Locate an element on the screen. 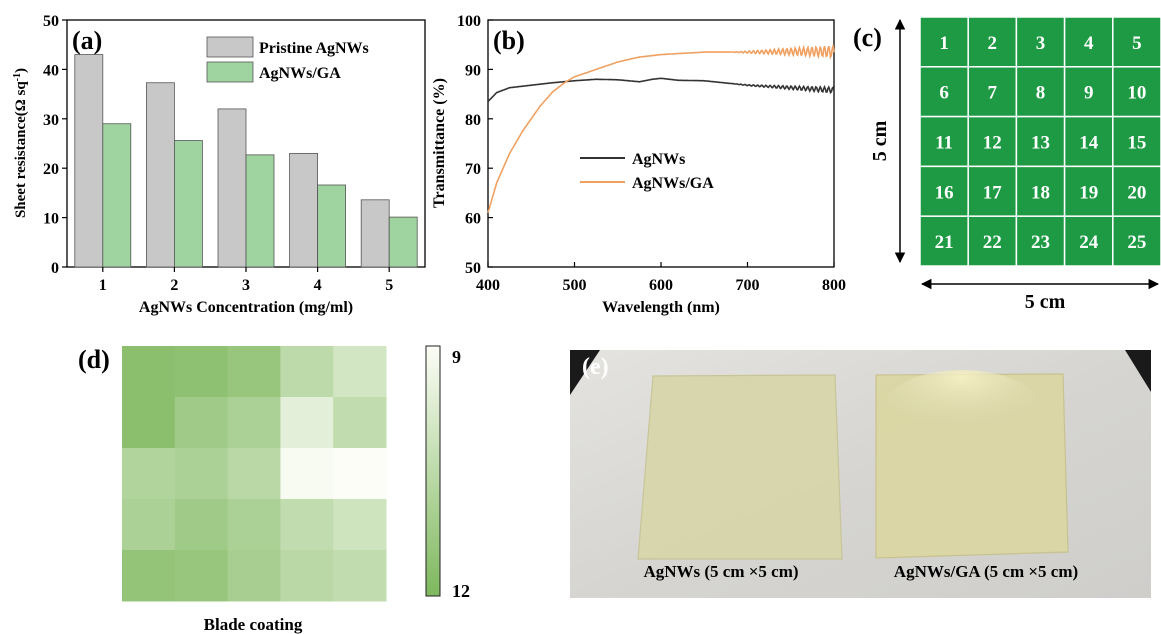 The image size is (1161, 634). legend-label-pristine: Pristine AgNWs is located at coordinates (314, 48).